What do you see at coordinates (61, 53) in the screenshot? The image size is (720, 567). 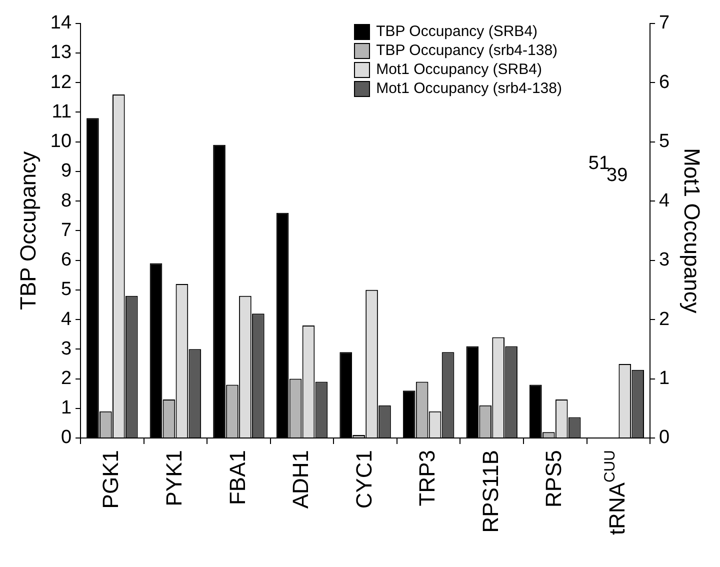 I see `y-tick-label: 13` at bounding box center [61, 53].